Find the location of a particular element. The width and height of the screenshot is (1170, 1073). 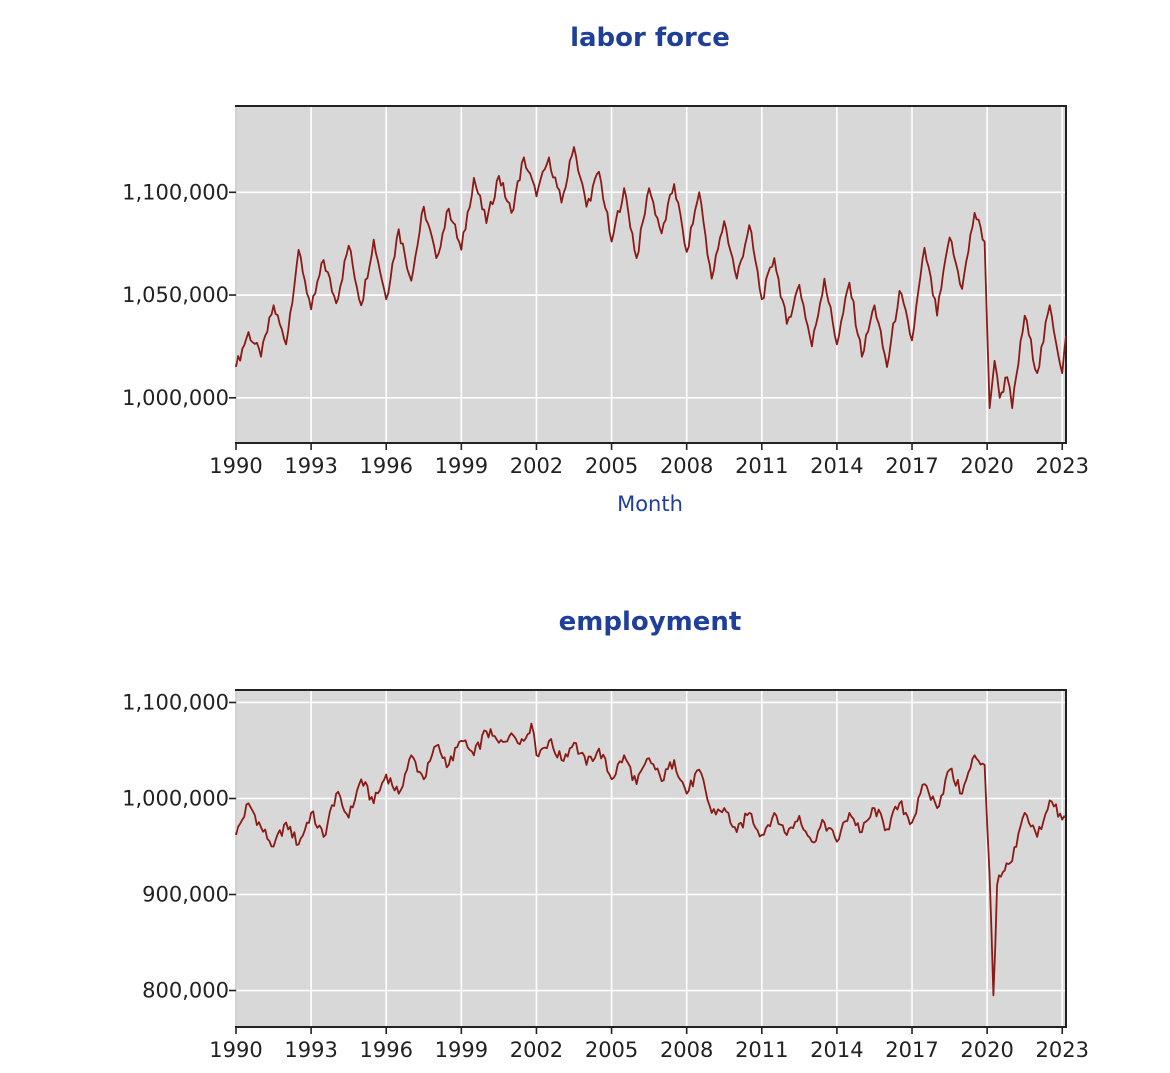

y-tick-label: 1,050,000 is located at coordinates (175, 295).